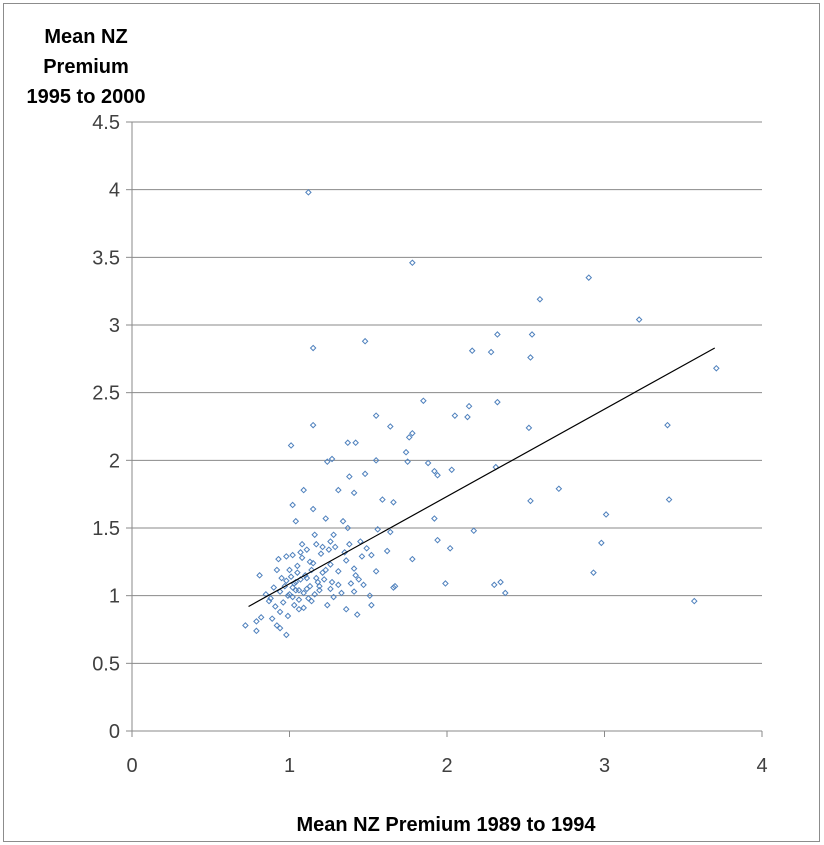 The width and height of the screenshot is (824, 845). Describe the element at coordinates (289, 766) in the screenshot. I see `x-tick-label: 1` at that location.